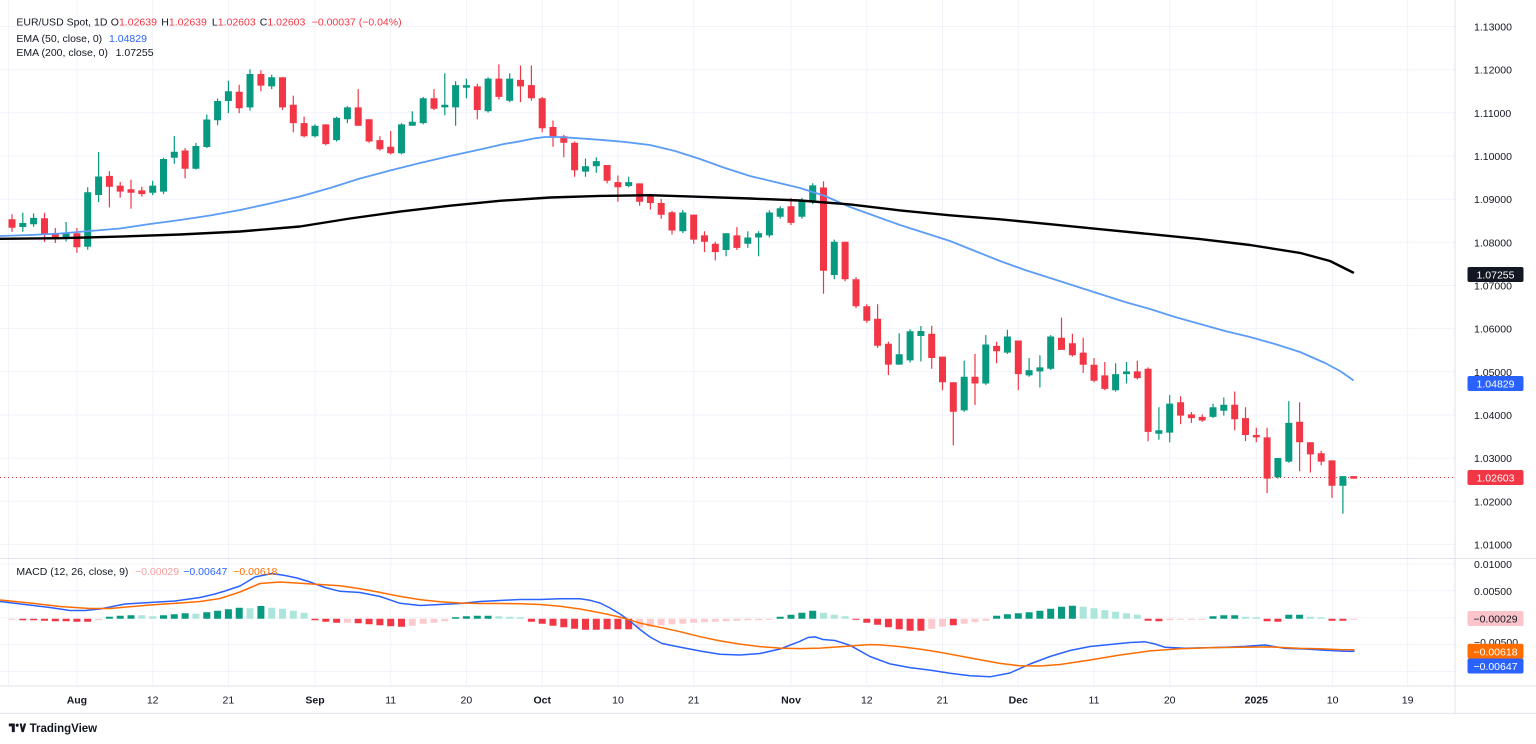  Describe the element at coordinates (1493, 243) in the screenshot. I see `svg-text: 1.08000` at that location.